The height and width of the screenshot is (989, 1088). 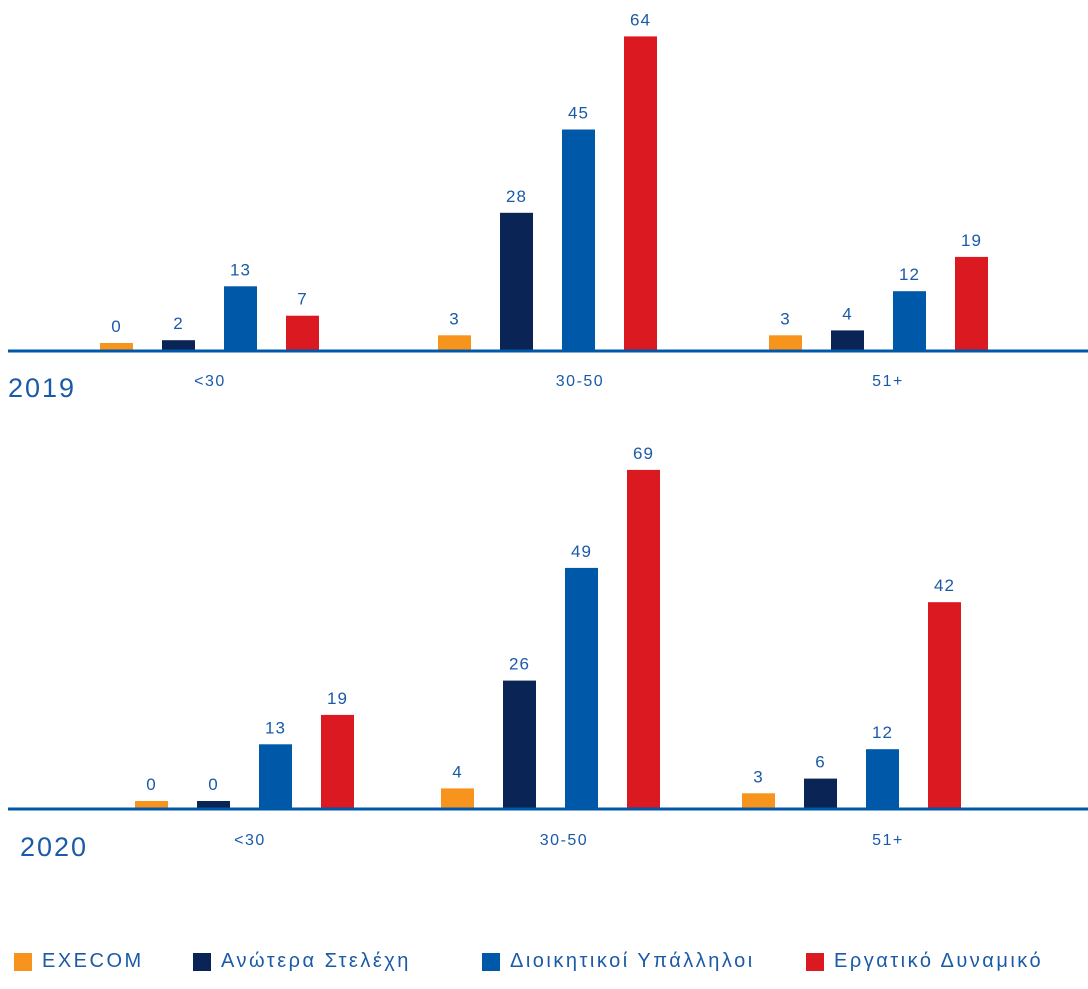 I want to click on legend-label-execom: EXECOM, so click(x=93, y=961).